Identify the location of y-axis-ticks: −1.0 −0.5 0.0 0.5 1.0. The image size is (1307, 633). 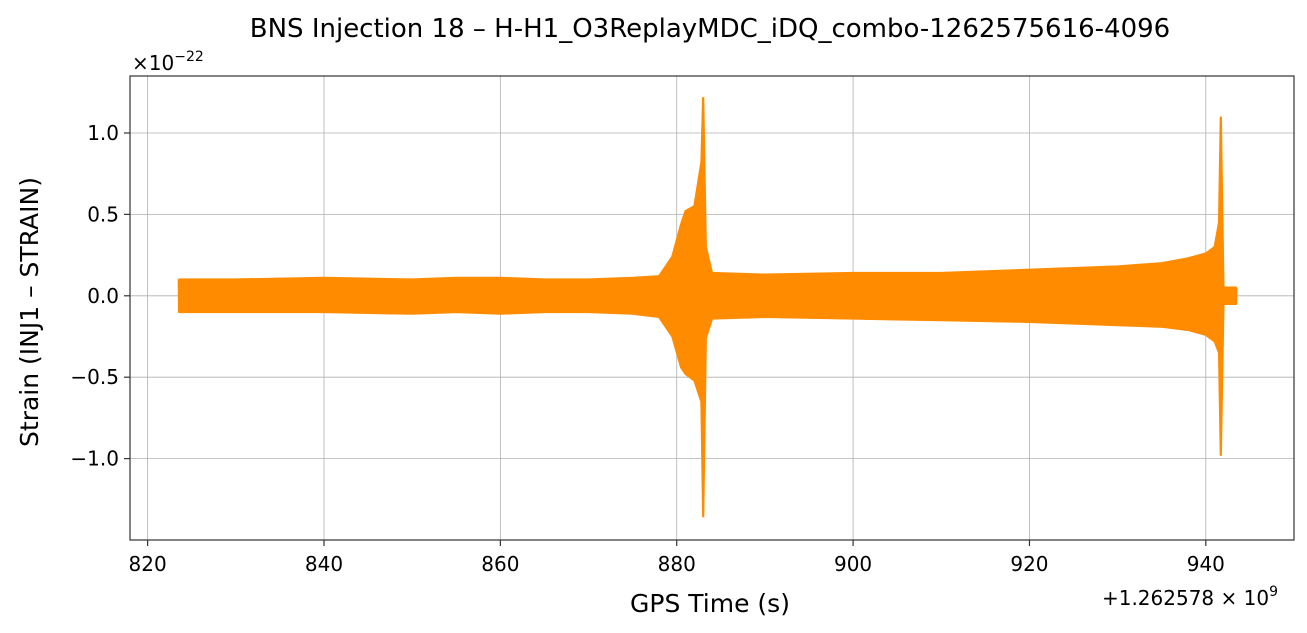
(100, 296).